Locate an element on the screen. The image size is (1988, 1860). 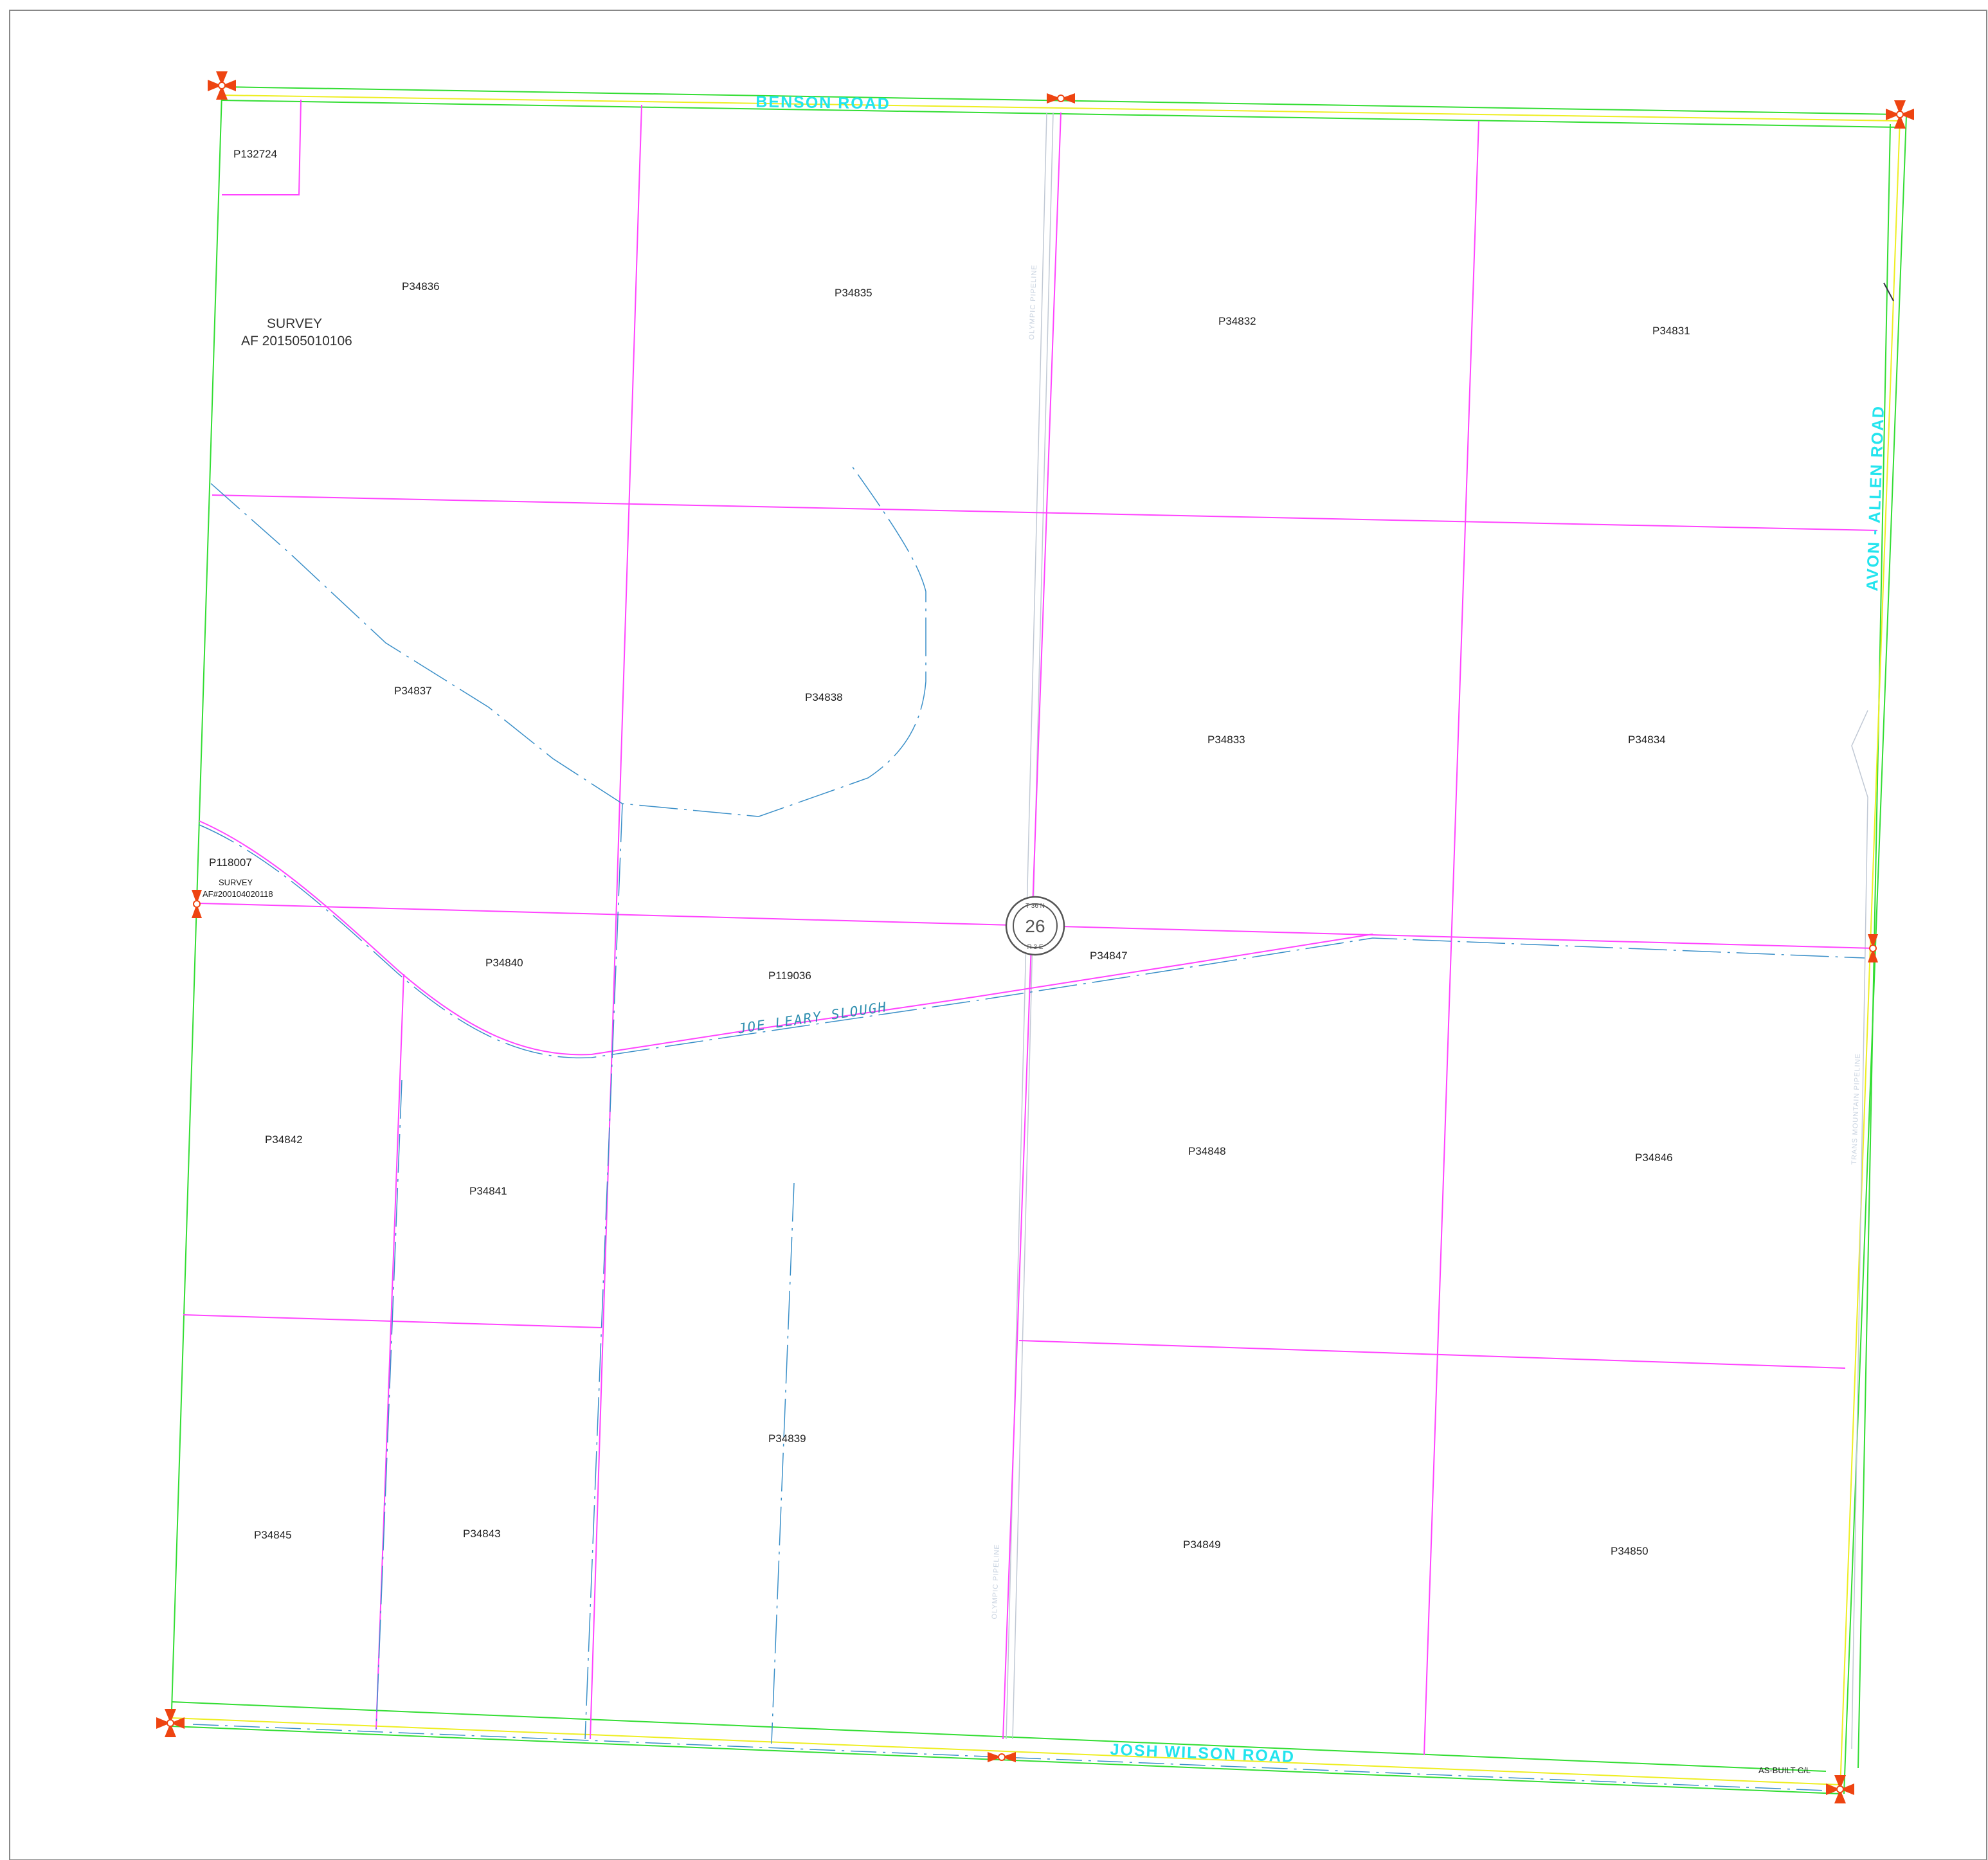
slough-overlay is located at coordinates (1032, 941).